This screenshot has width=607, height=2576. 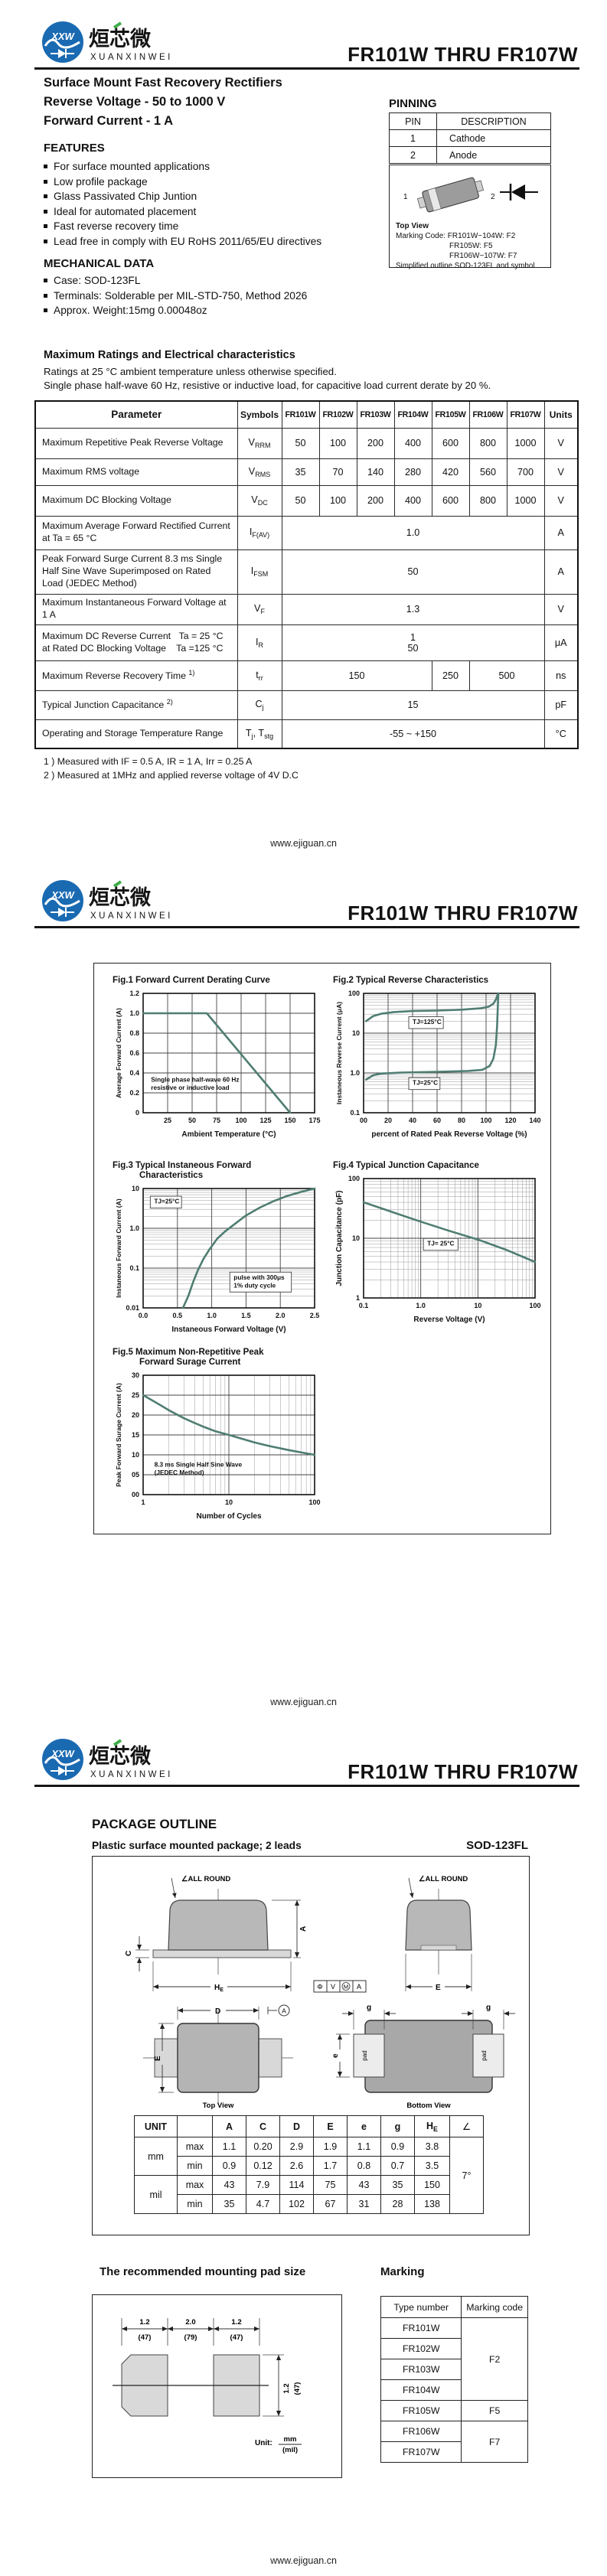 What do you see at coordinates (413, 226) in the screenshot?
I see `top-view-label: Top View` at bounding box center [413, 226].